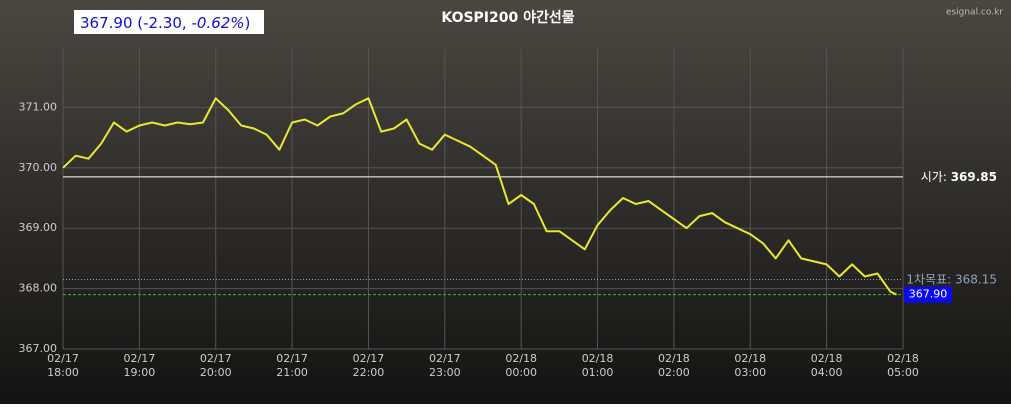  I want to click on y-tick-label: 371.00, so click(38, 106).